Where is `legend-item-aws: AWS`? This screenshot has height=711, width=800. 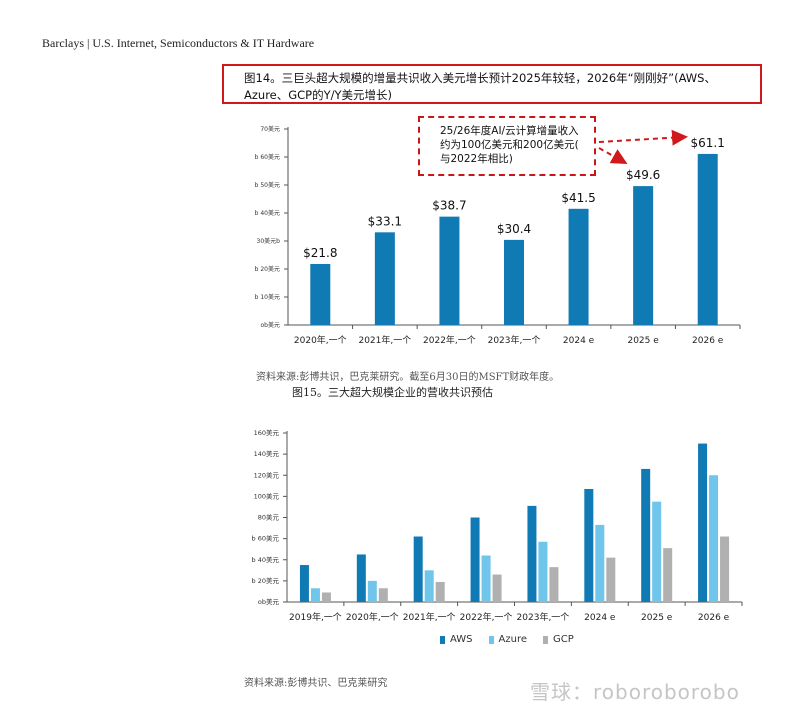 legend-item-aws: AWS is located at coordinates (456, 639).